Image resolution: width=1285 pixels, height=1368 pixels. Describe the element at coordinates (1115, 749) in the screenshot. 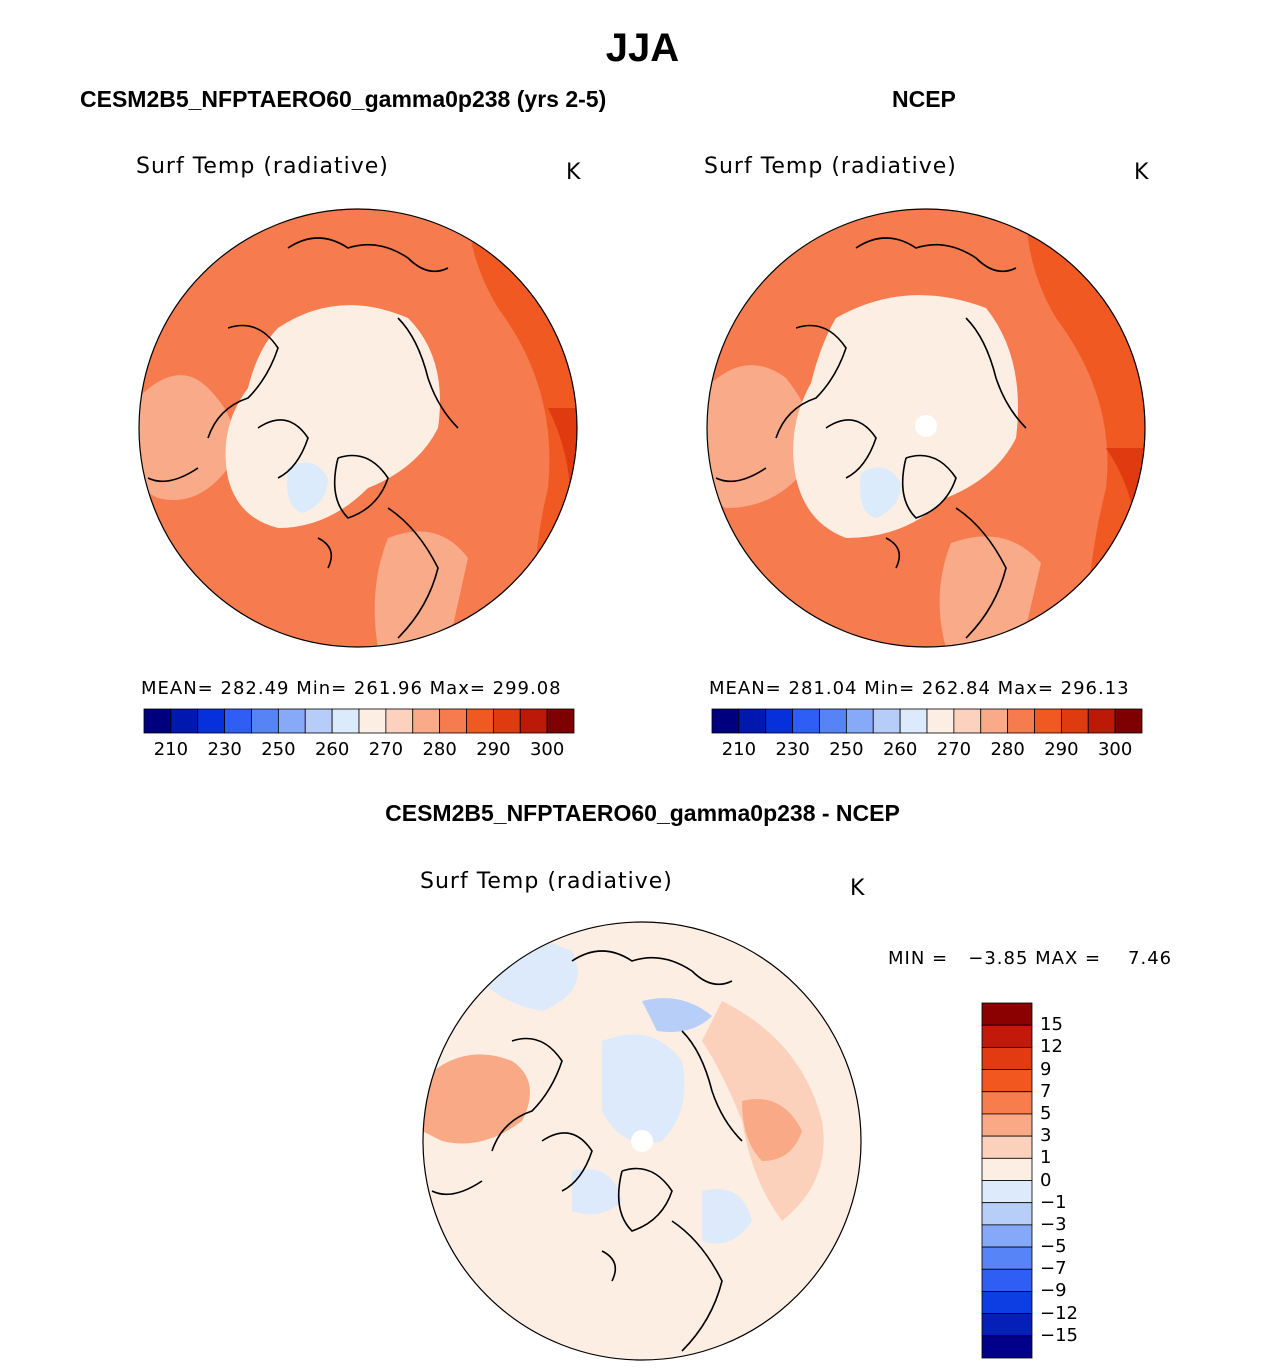

I see `colorbar-tick-label: 300` at that location.